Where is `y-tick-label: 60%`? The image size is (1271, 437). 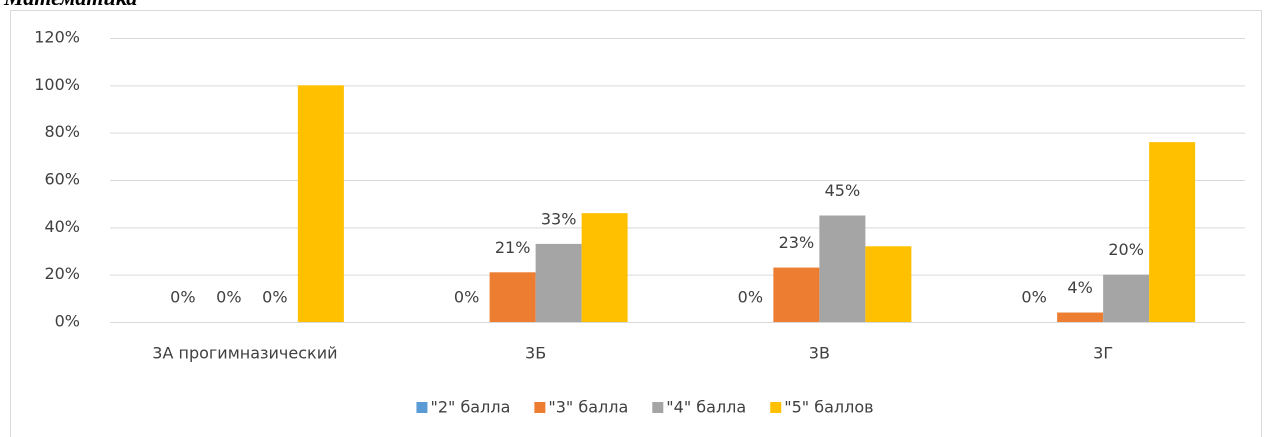
y-tick-label: 60% is located at coordinates (62, 179).